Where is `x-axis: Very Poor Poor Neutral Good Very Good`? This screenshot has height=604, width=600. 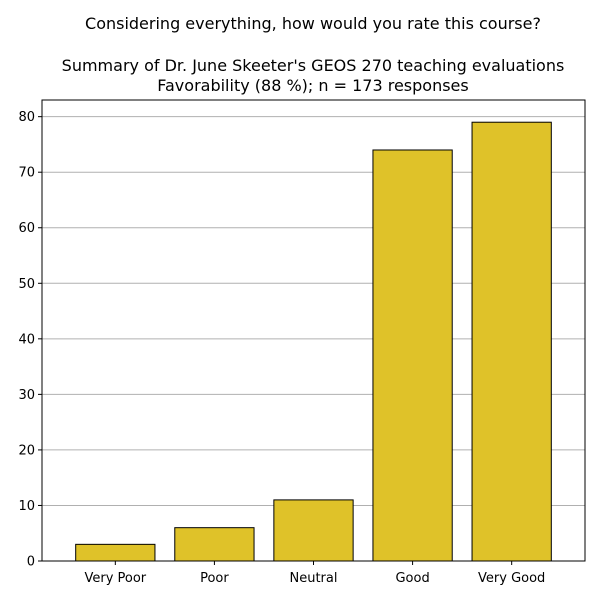
x-axis: Very Poor Poor Neutral Good Very Good is located at coordinates (314, 573).